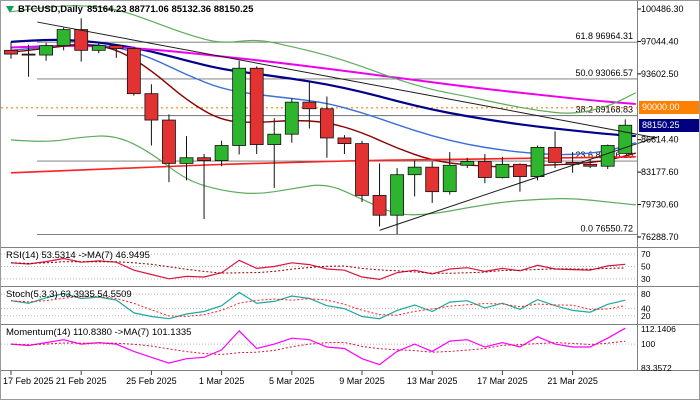  Describe the element at coordinates (69, 294) in the screenshot. I see `stoch-title: Stoch(5,3,3) 63.3935 54.5509` at that location.